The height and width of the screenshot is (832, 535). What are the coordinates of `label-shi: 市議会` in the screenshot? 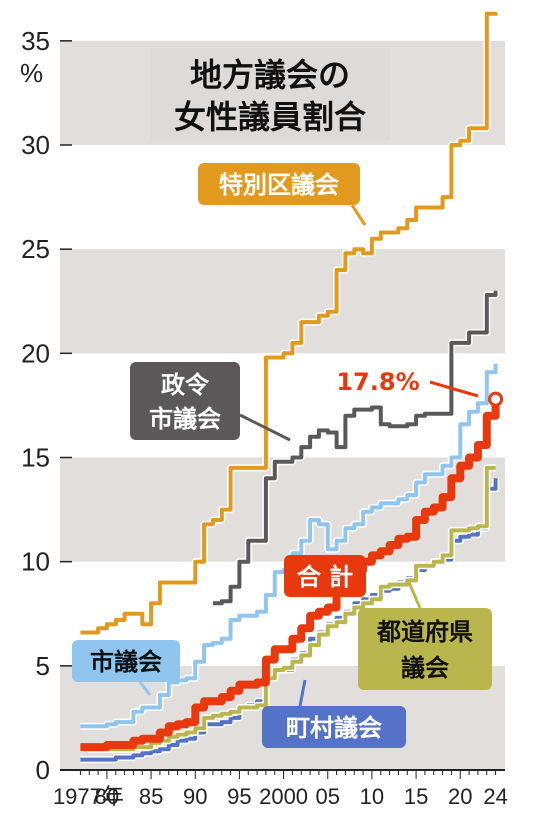 It's located at (126, 668).